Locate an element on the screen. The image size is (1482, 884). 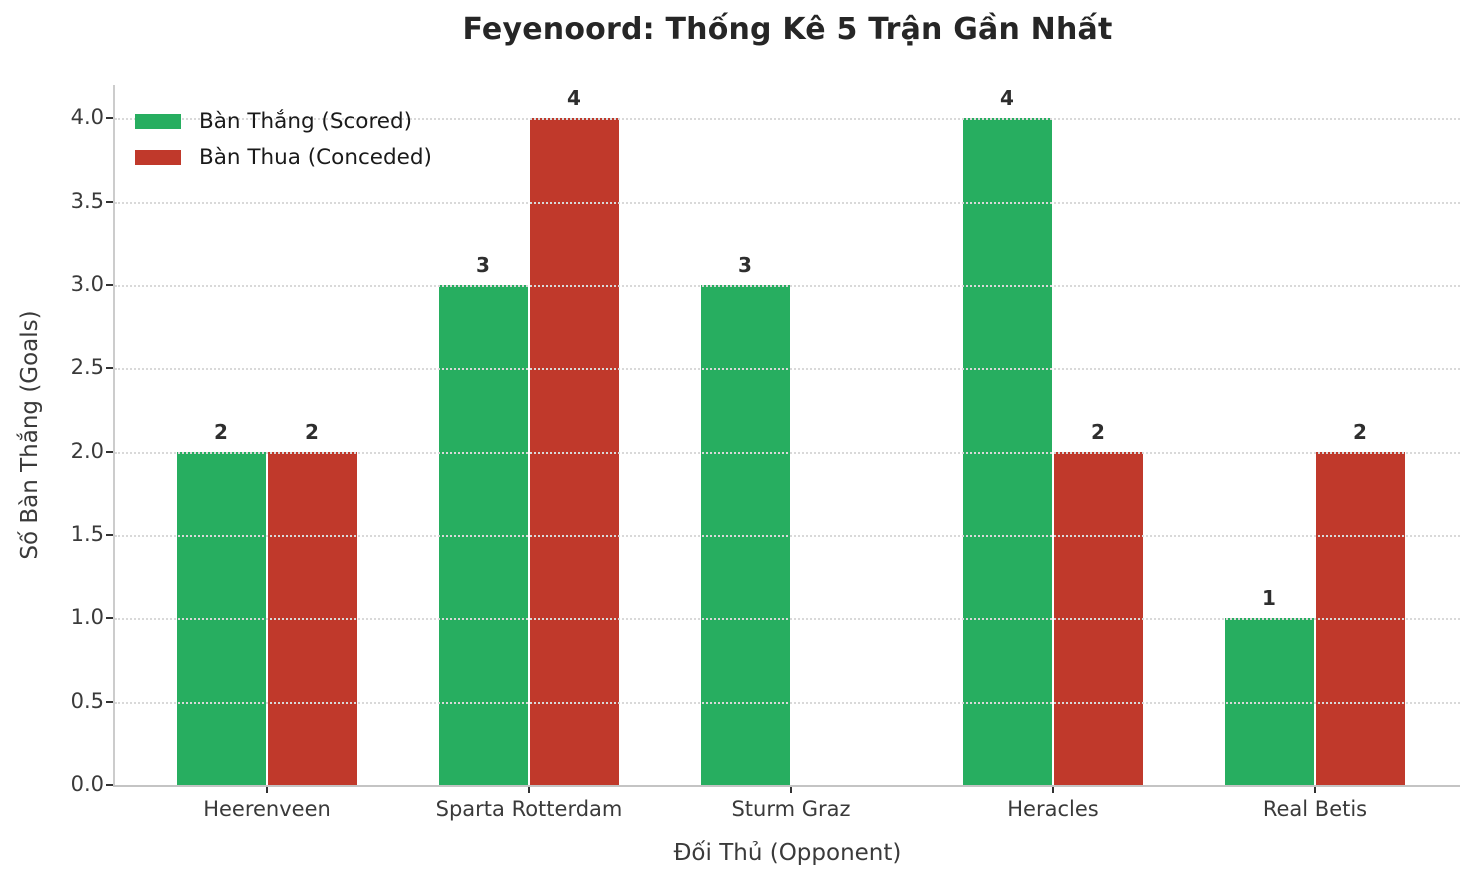
bar-value-label: 1 is located at coordinates (1269, 598).